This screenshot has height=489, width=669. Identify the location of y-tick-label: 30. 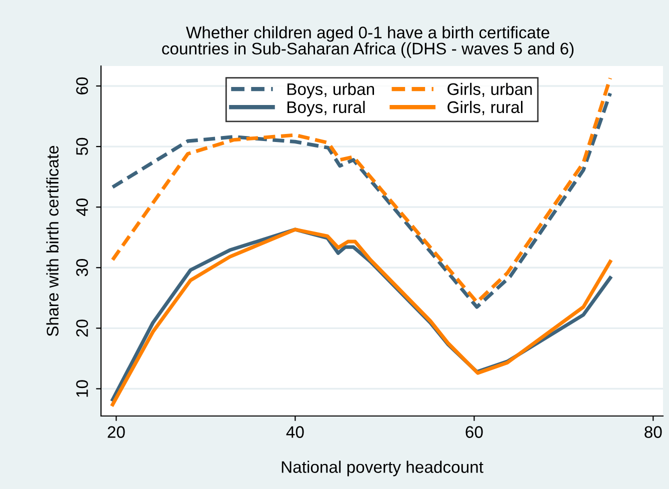
(82, 267).